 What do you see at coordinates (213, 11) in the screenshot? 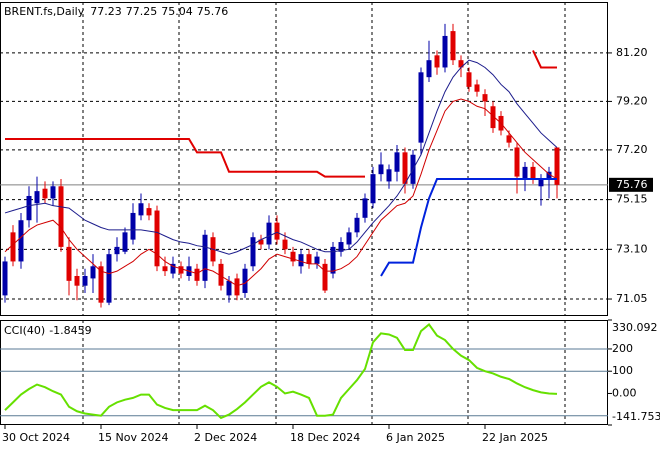
I see `header-close: 75.76` at bounding box center [213, 11].